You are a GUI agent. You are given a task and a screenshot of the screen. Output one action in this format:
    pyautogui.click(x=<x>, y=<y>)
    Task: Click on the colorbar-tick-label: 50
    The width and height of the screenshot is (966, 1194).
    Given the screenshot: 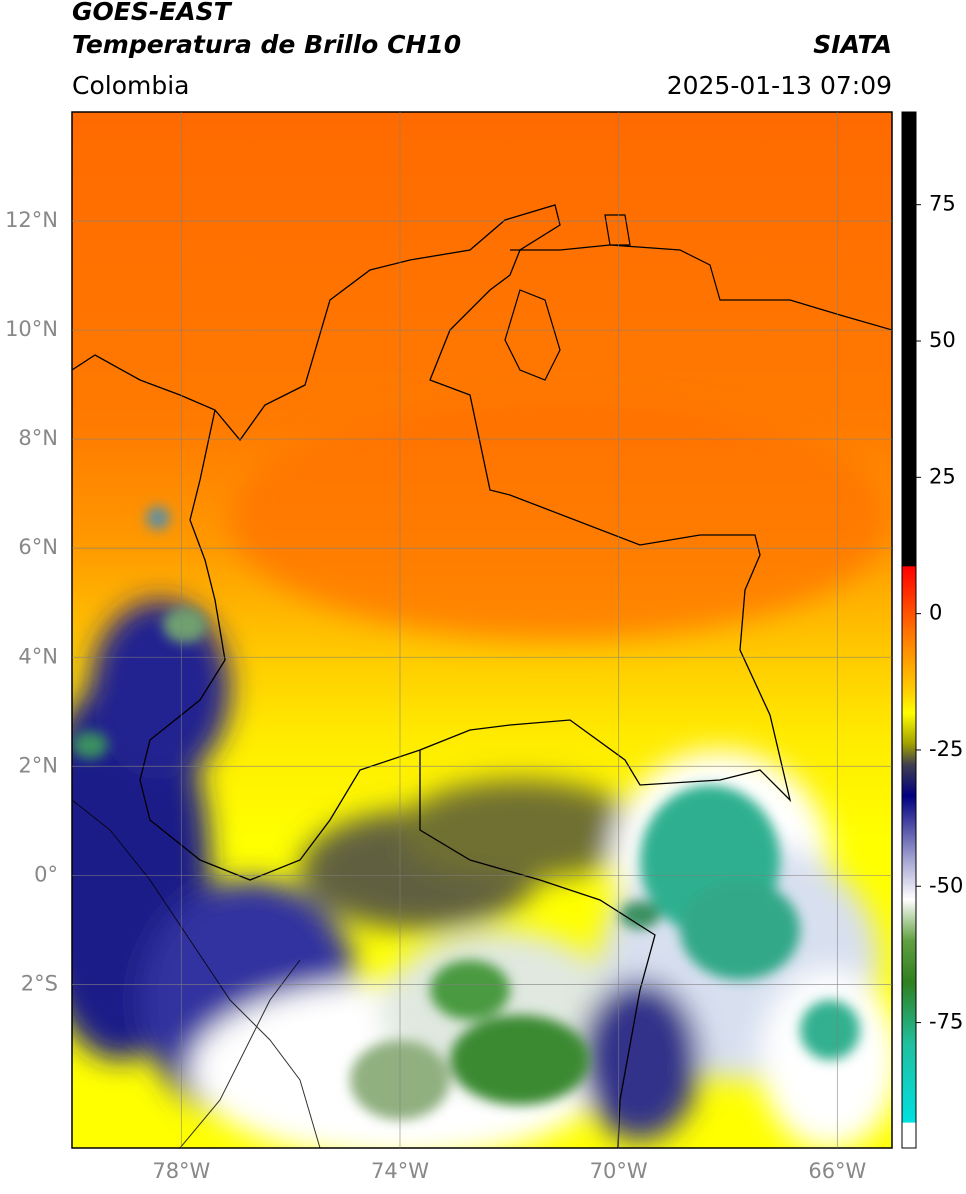 What is the action you would take?
    pyautogui.click(x=942, y=340)
    